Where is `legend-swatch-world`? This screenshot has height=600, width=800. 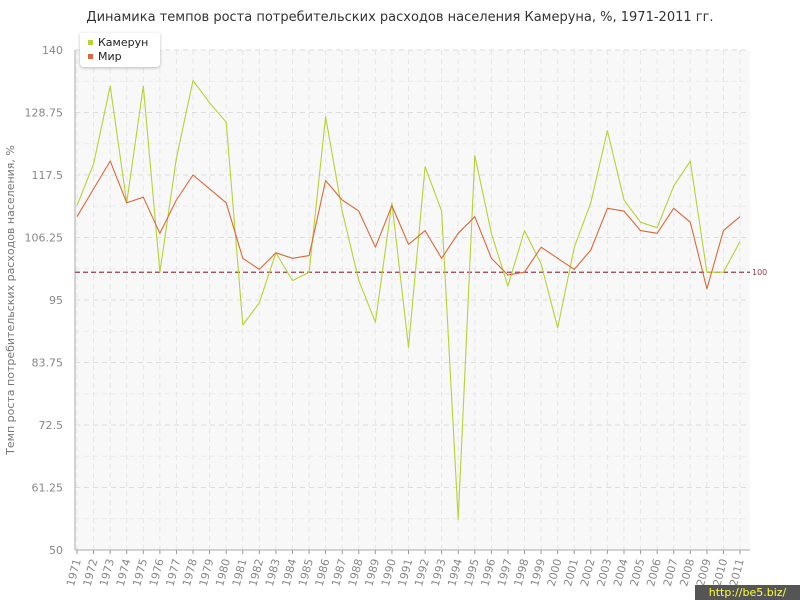 legend-swatch-world is located at coordinates (90, 56).